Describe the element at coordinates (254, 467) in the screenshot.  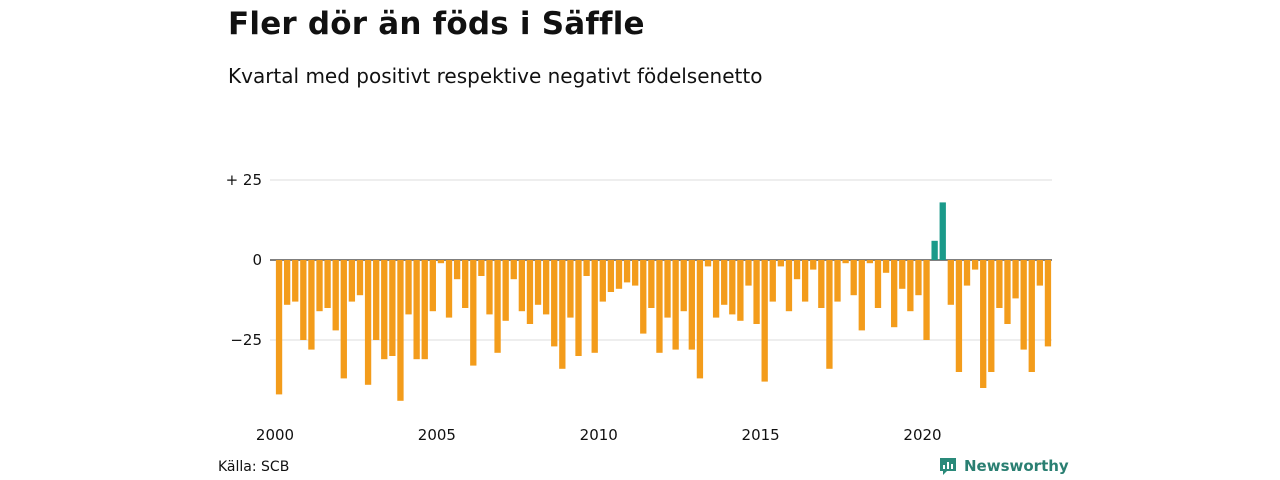
I see `source-note: Källa: SCB` at that location.